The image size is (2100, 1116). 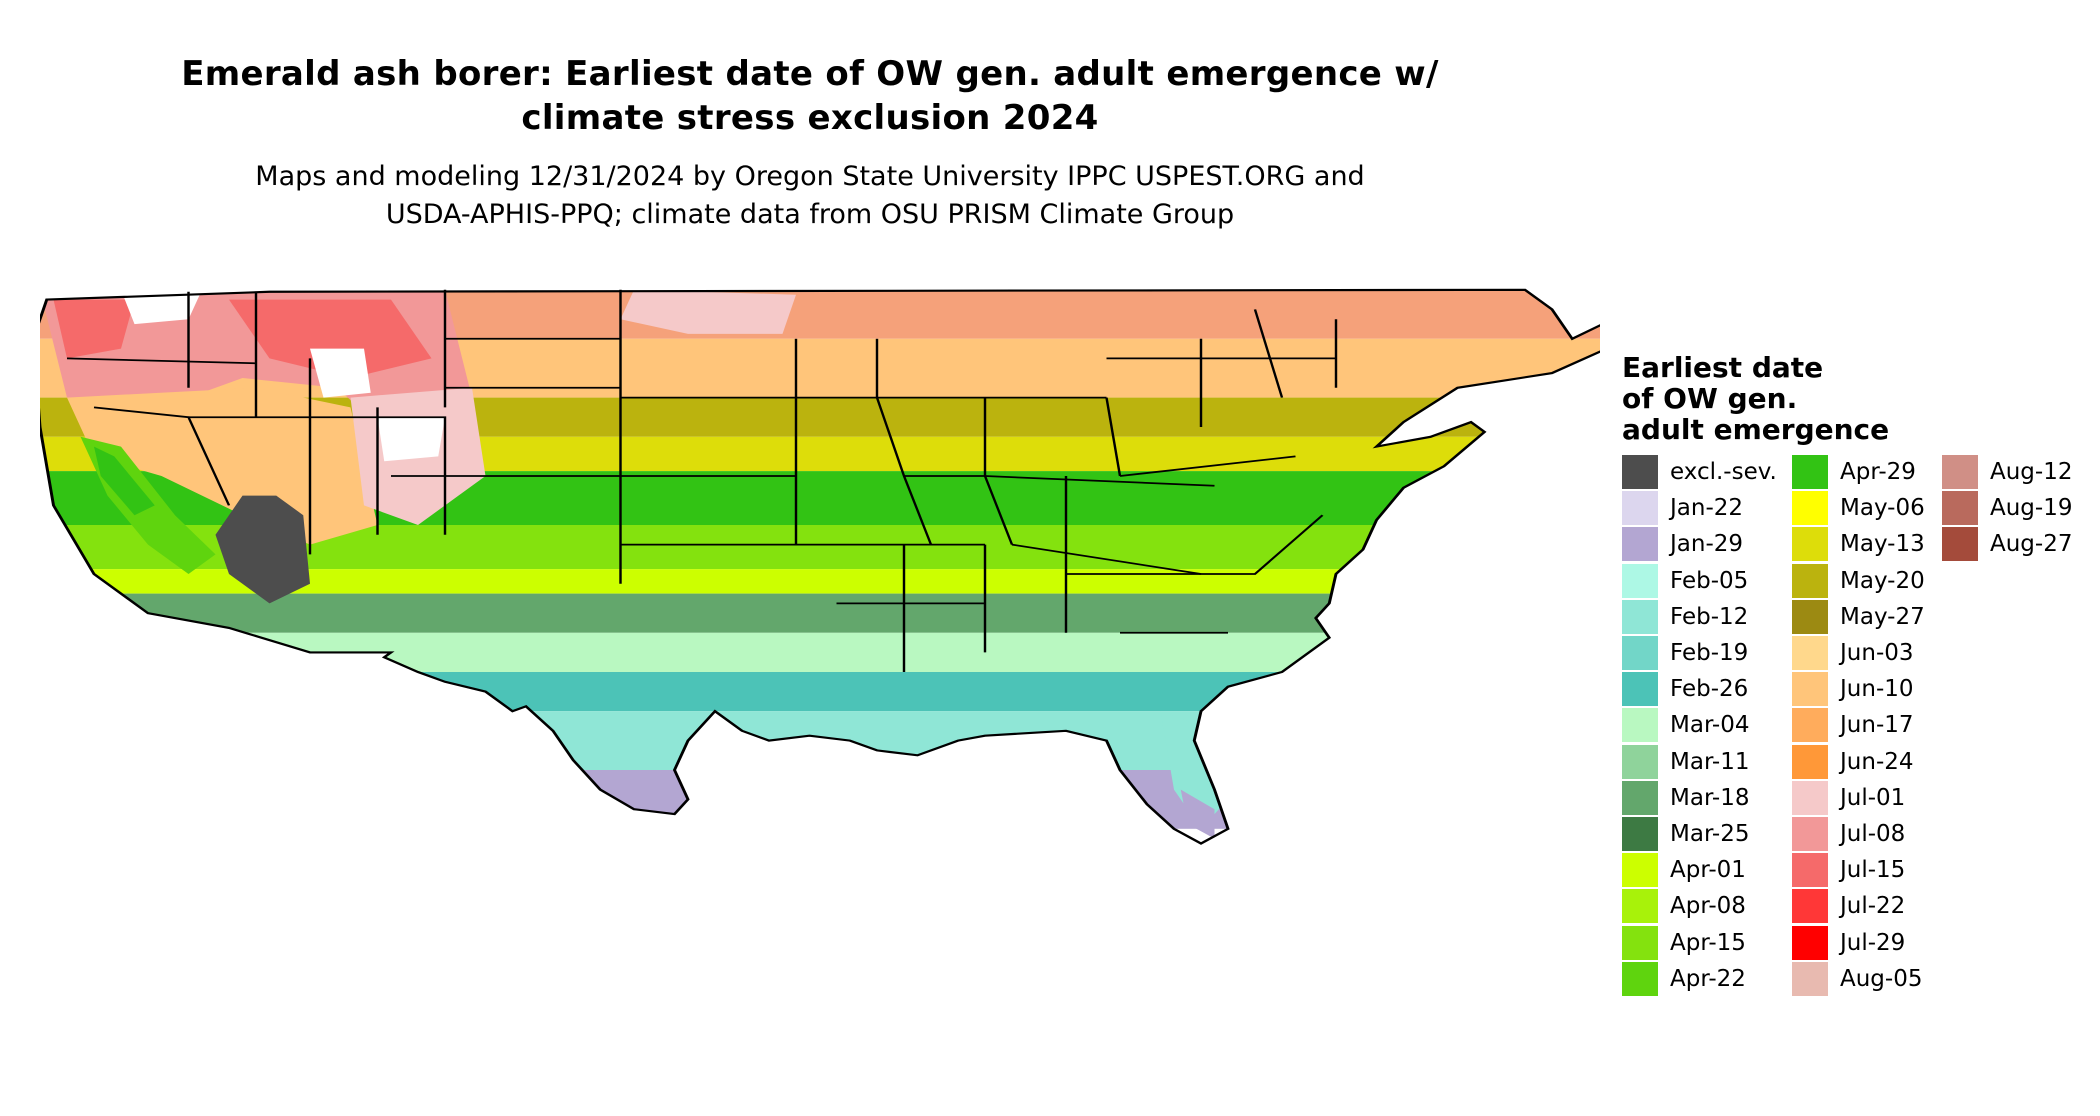 I want to click on legend-label: Feb-05, so click(x=1709, y=580).